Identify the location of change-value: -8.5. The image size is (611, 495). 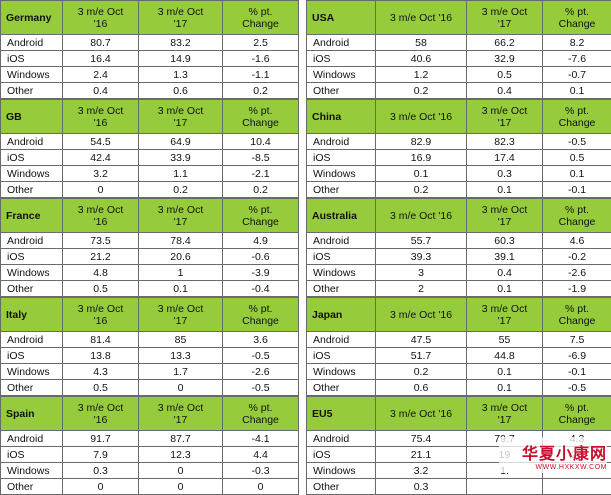
(261, 158).